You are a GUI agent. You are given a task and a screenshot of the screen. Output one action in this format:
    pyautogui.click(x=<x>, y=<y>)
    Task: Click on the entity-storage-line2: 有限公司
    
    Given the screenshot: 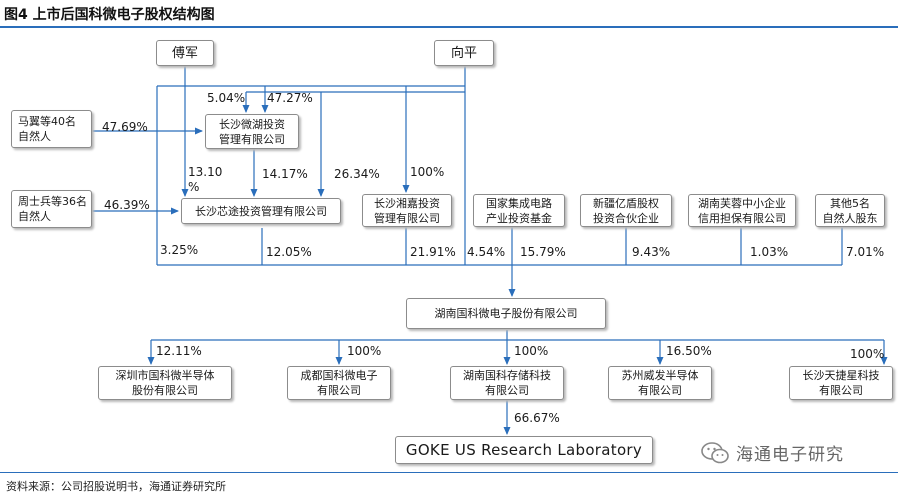 What is the action you would take?
    pyautogui.click(x=507, y=390)
    